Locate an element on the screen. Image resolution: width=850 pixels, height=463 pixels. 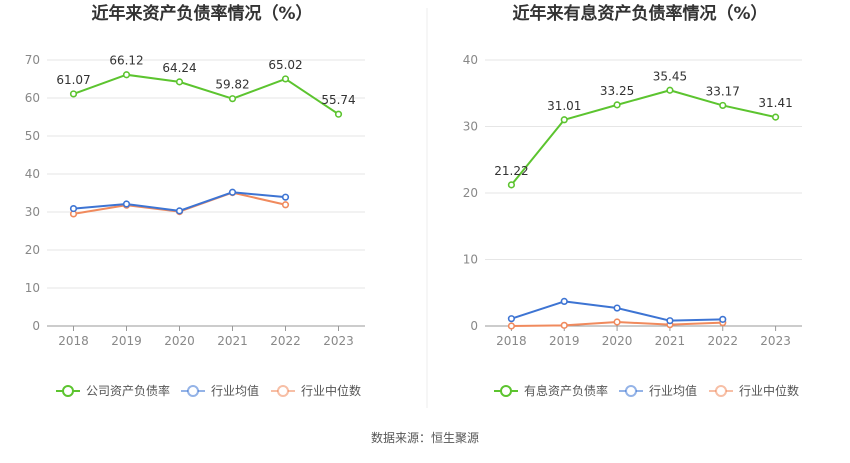
data-label: 66.12 is located at coordinates (126, 61).